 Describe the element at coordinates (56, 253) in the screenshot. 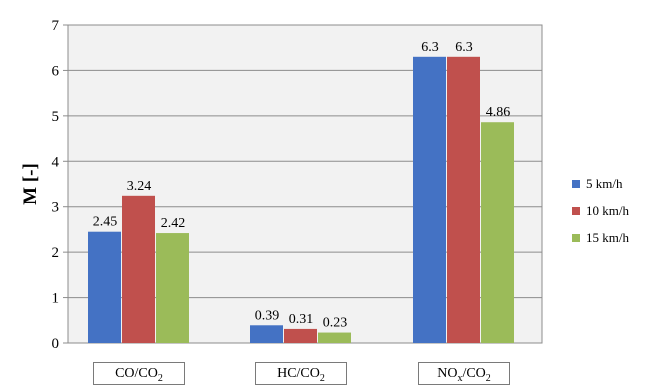

I see `y-tick-label: 2` at that location.